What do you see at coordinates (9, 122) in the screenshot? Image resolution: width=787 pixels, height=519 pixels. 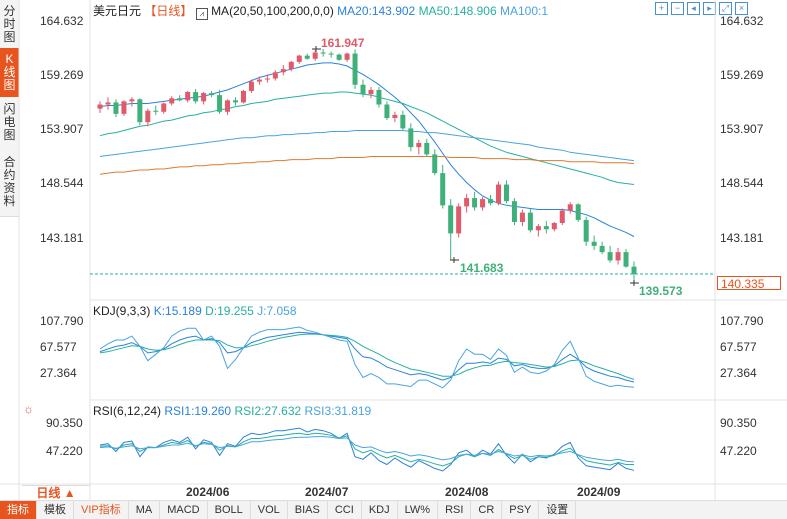 I see `side-tab-2: 闪电图` at bounding box center [9, 122].